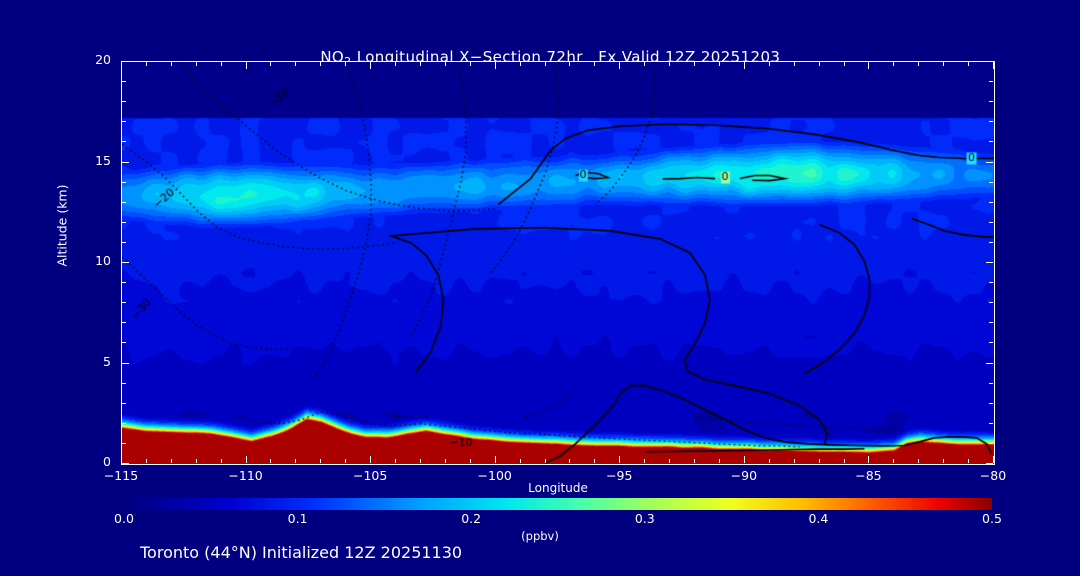 The width and height of the screenshot is (1080, 576). I want to click on colorbar-tick-label: 0.5, so click(992, 518).